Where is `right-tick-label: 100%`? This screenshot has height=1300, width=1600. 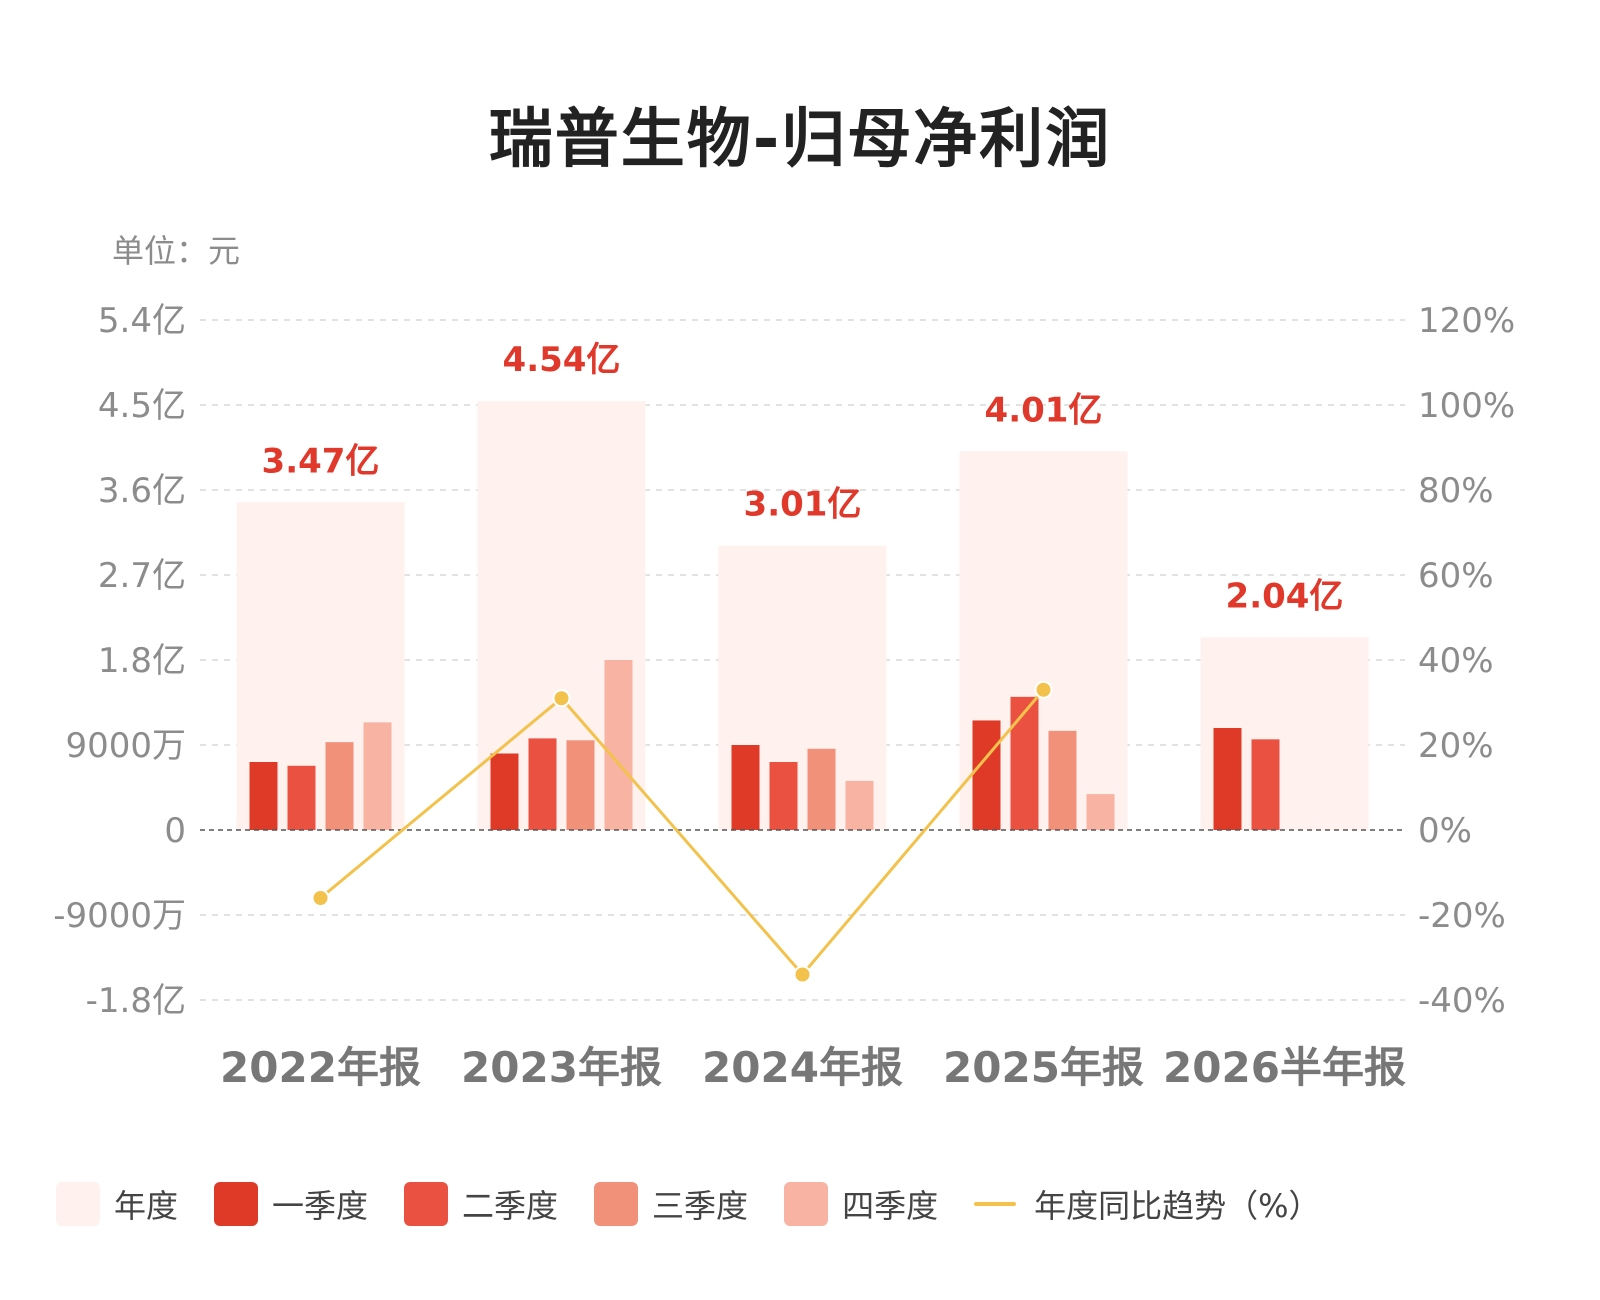 right-tick-label: 100% is located at coordinates (1466, 406).